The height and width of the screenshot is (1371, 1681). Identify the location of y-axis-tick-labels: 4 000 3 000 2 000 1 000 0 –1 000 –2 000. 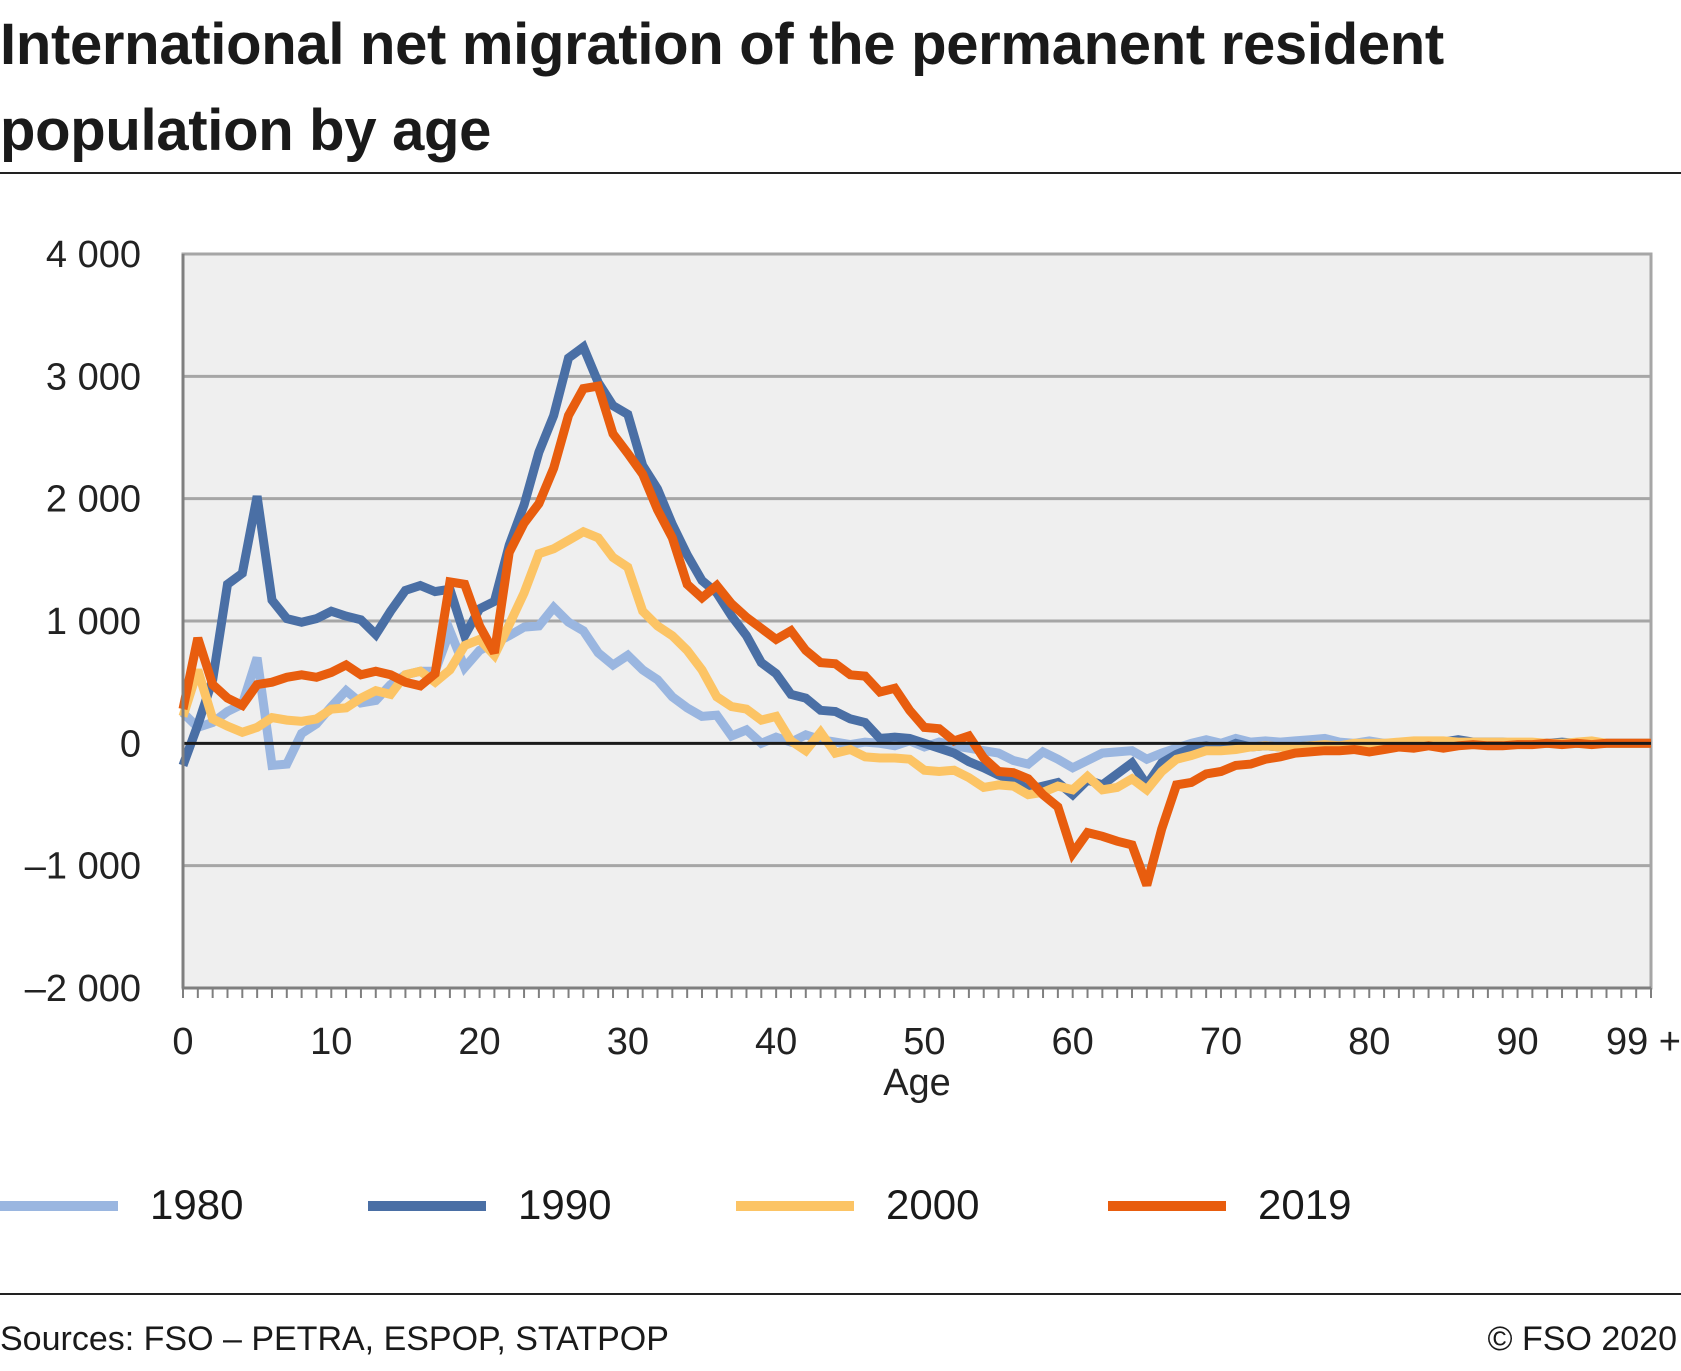
(83, 622).